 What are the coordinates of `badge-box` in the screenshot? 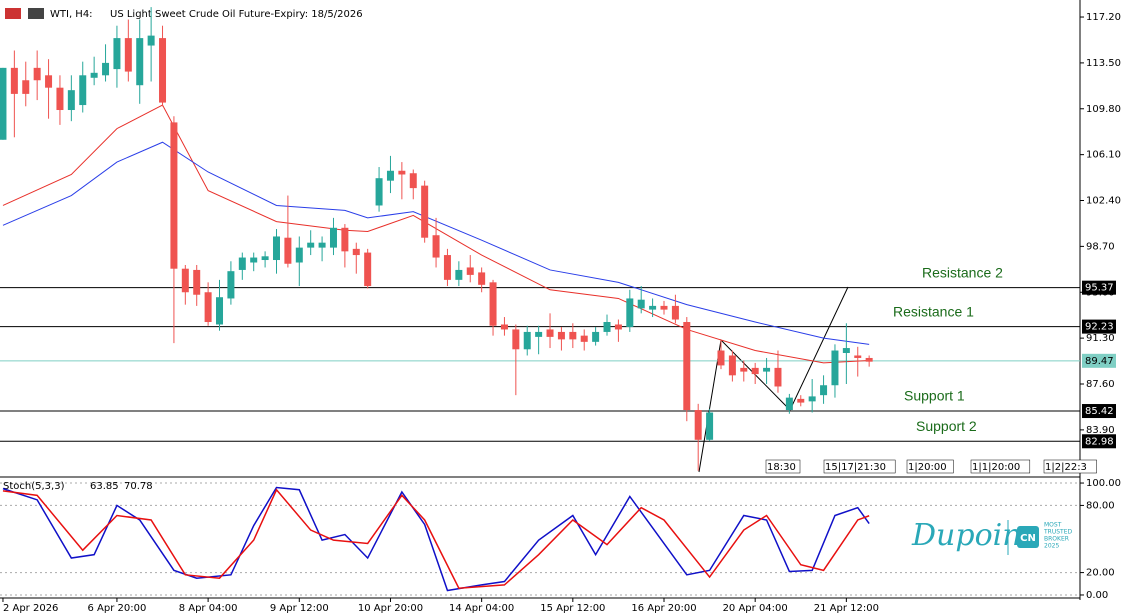 It's located at (1028, 537).